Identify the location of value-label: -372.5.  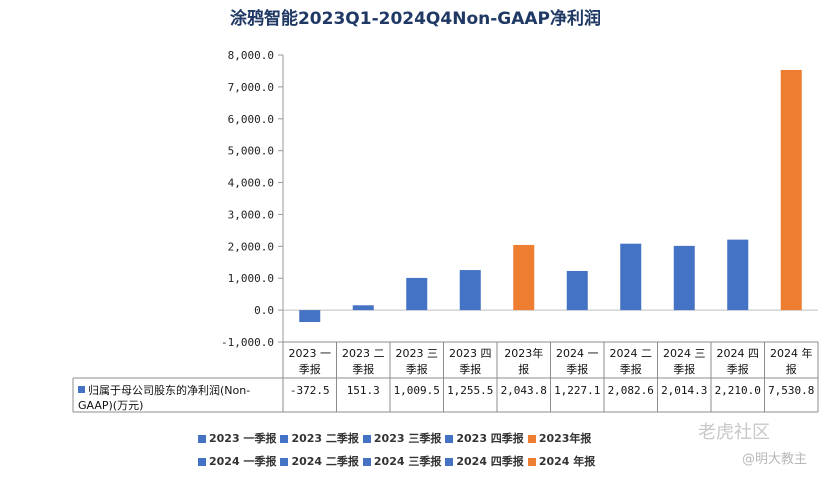
(310, 390).